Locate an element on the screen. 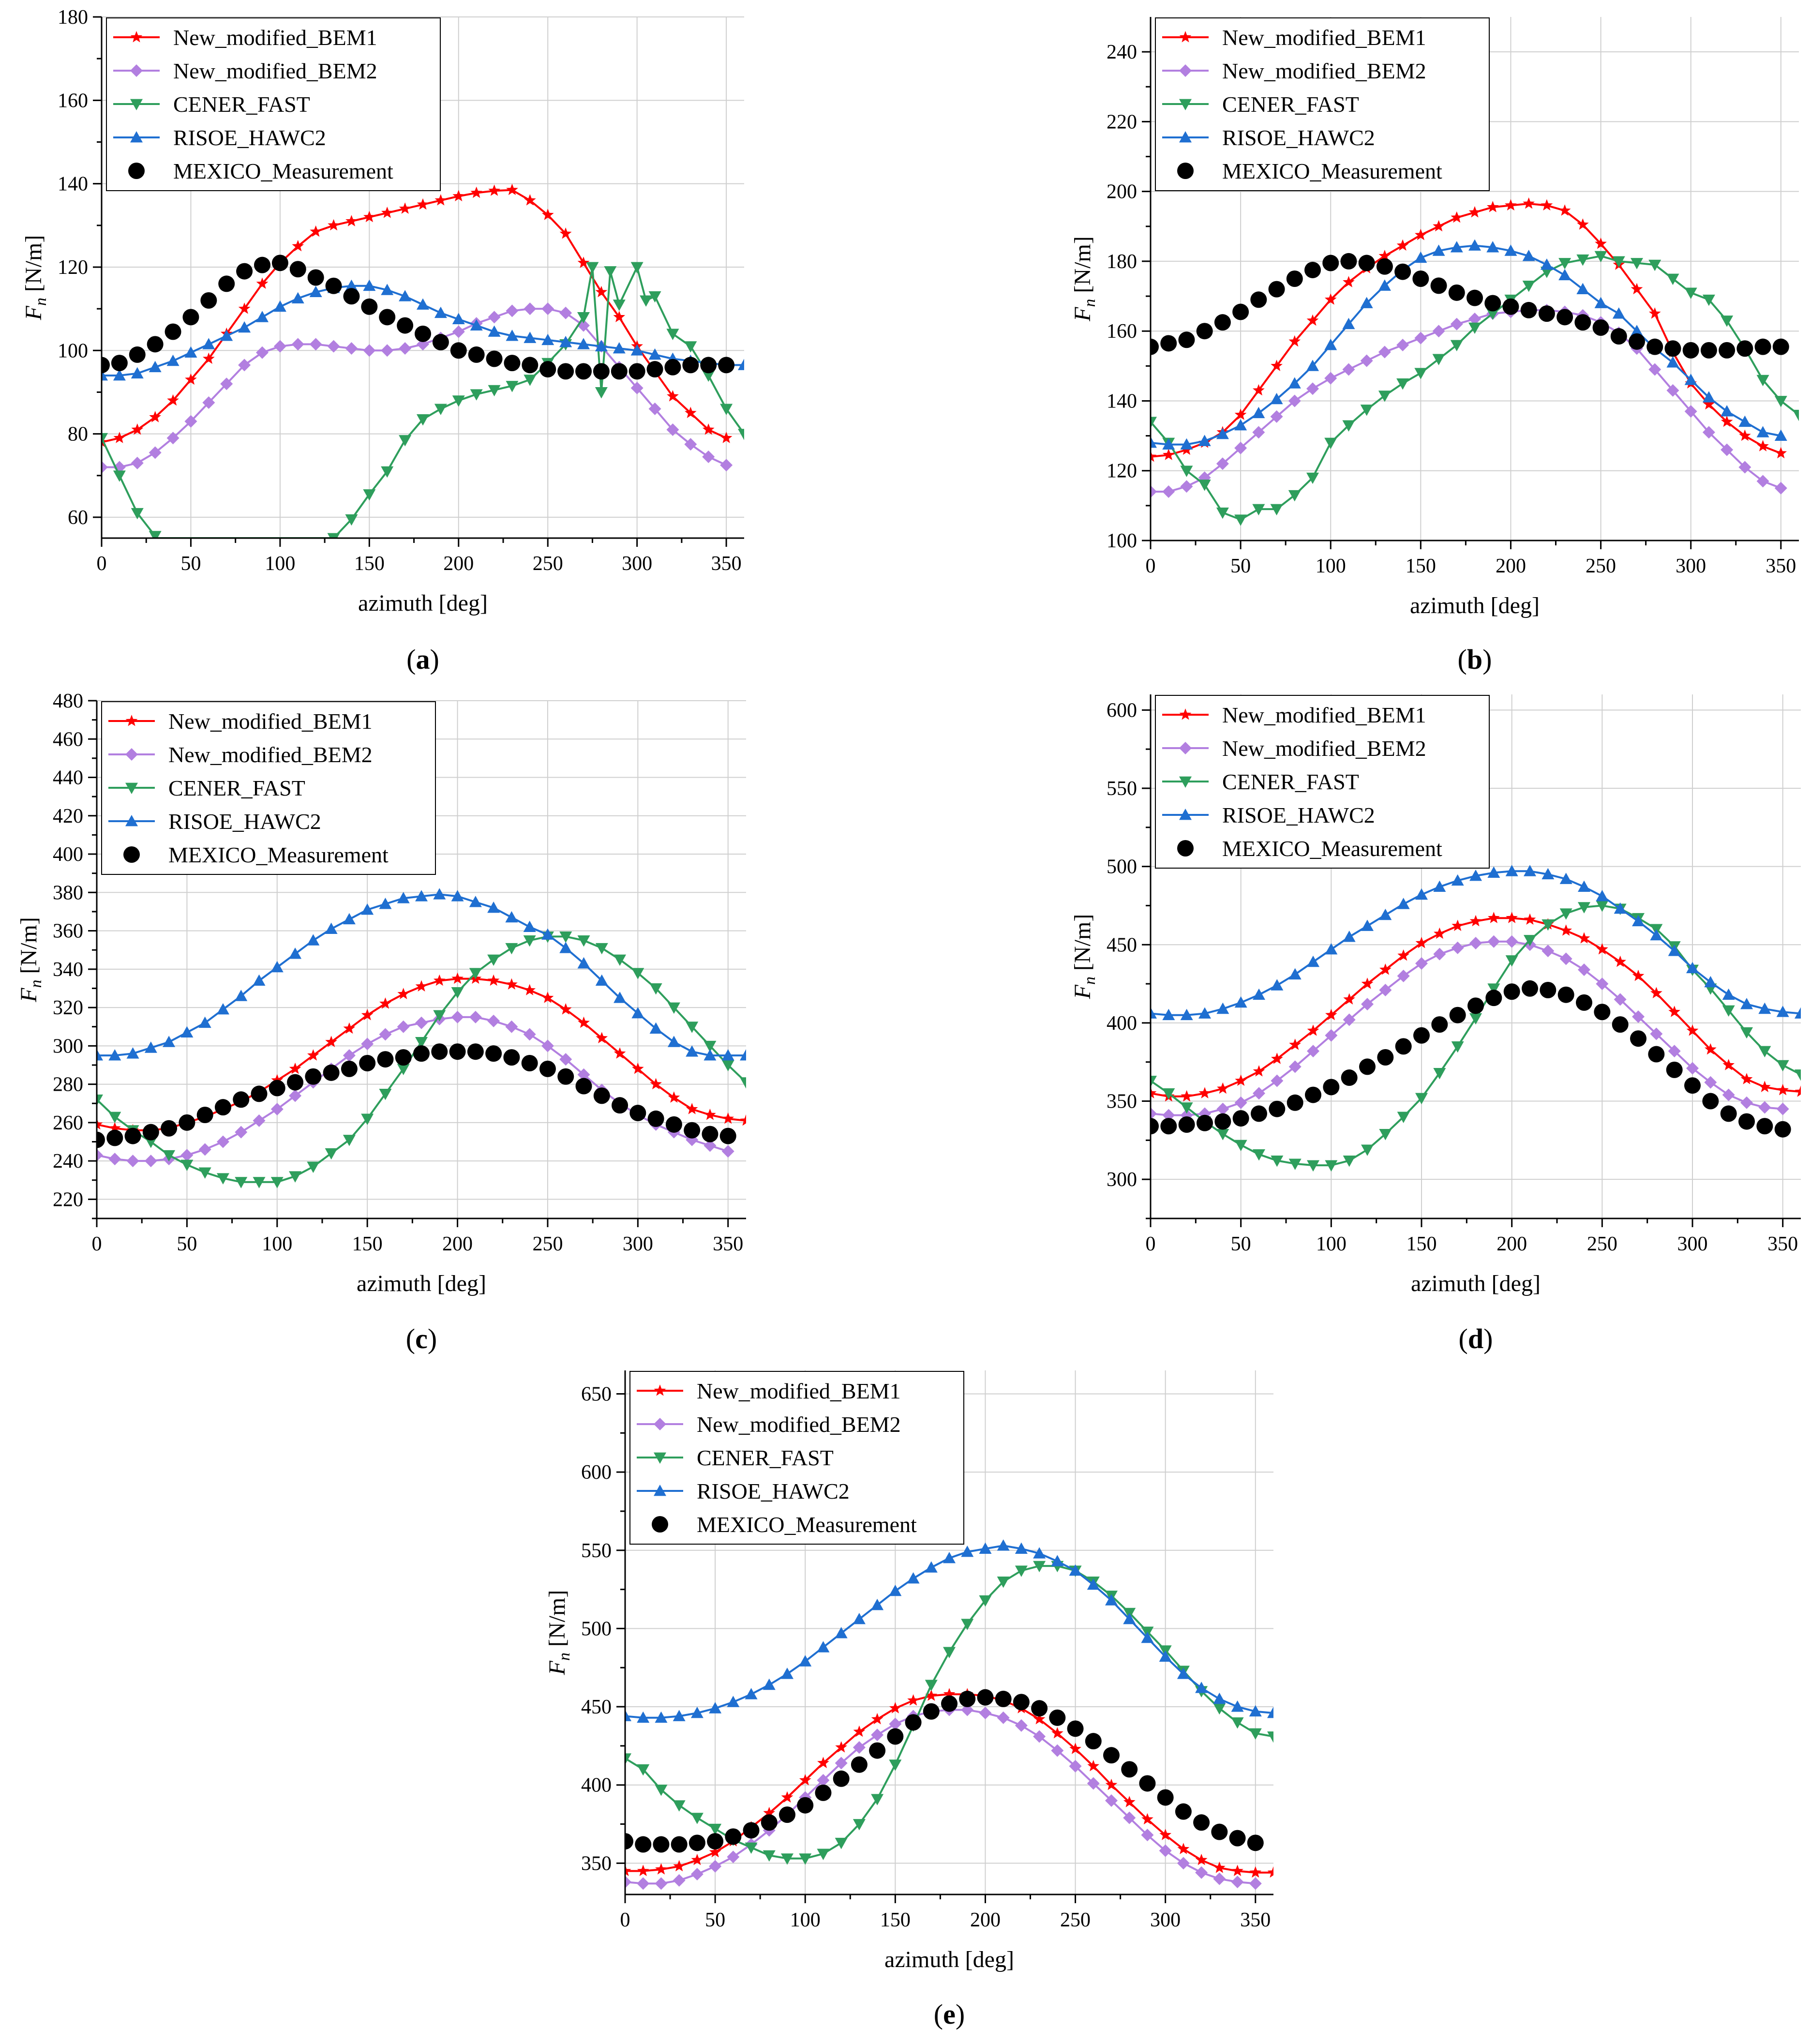 The width and height of the screenshot is (1811, 2044). legend-label: CENER_FAST is located at coordinates (1290, 104).